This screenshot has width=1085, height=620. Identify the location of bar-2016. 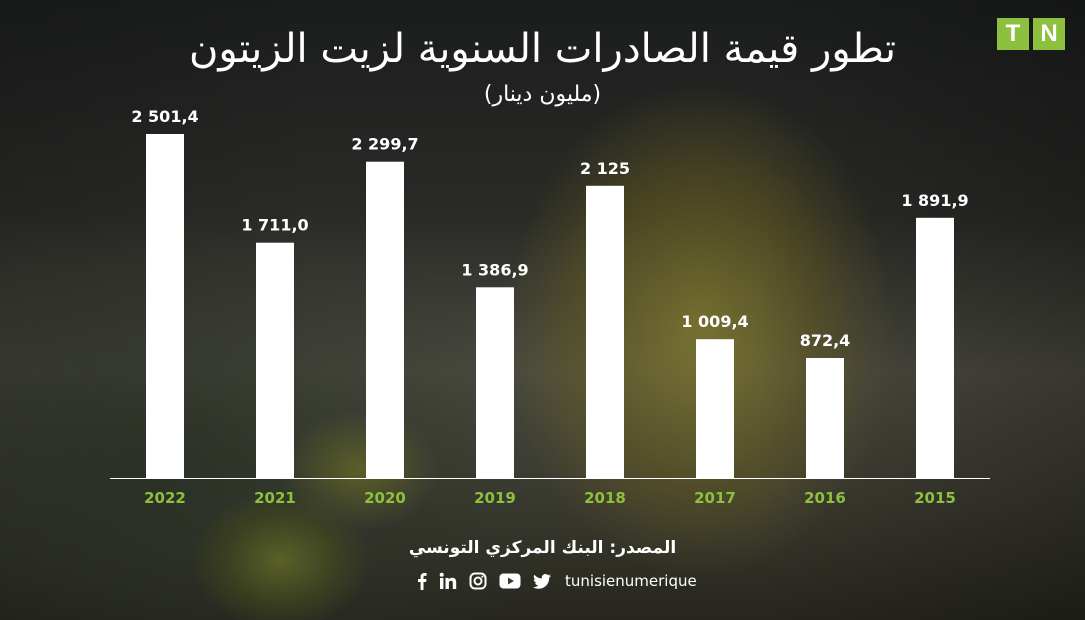
(825, 418).